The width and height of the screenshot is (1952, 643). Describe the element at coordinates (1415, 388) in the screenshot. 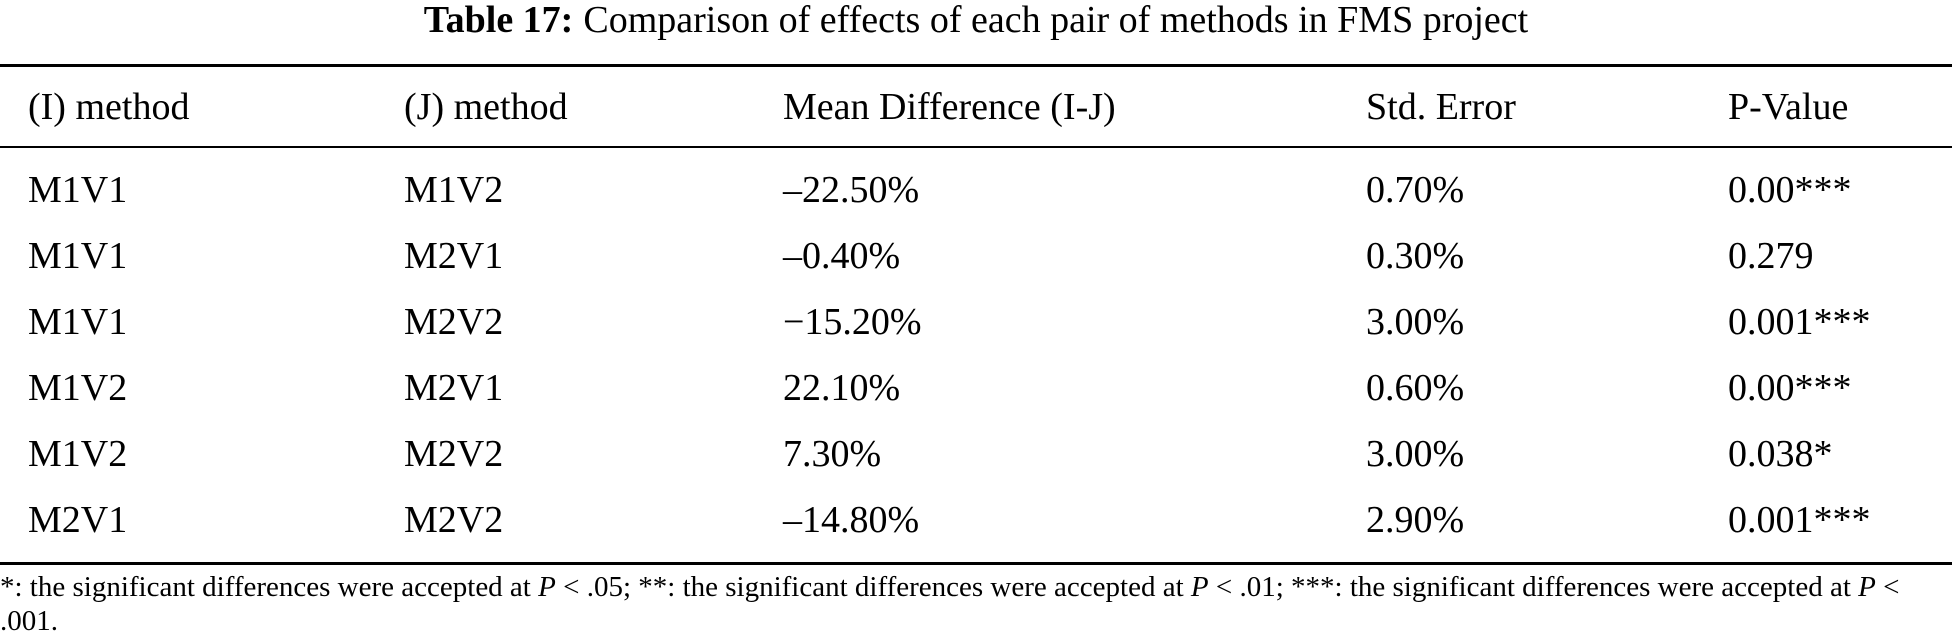

I see `cell-std-error: 0.60%` at that location.